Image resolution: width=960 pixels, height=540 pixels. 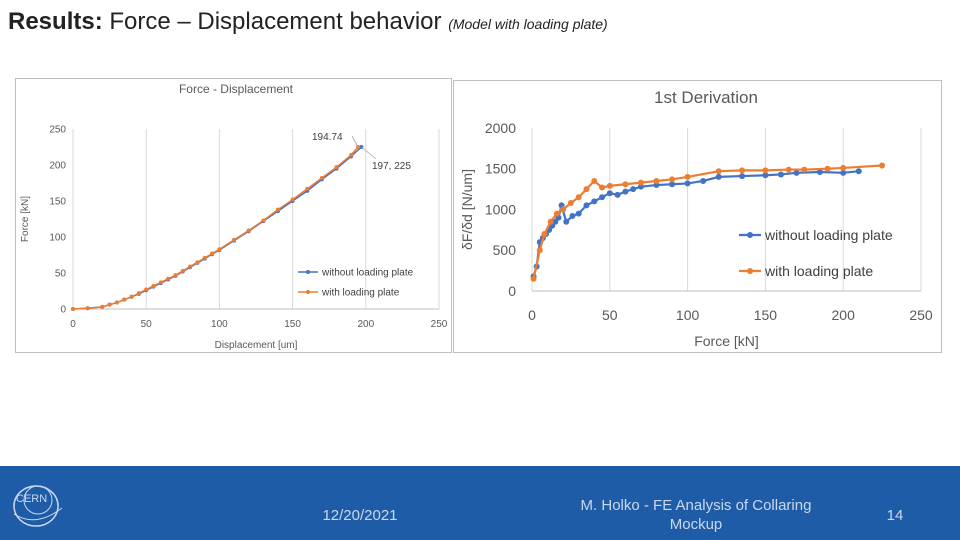 I want to click on fd-legend-label: with loading plate, so click(x=360, y=293).